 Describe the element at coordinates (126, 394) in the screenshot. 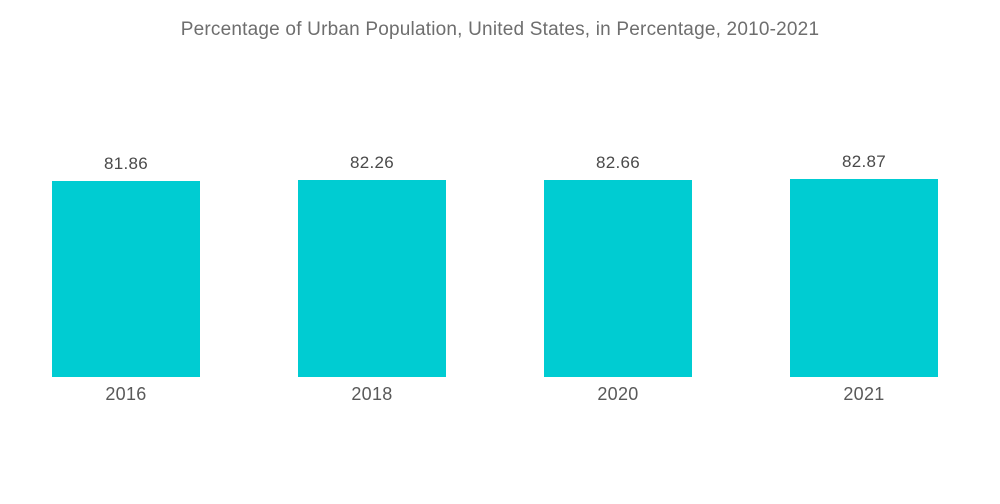

I see `x-axis-tick-label: 2016` at that location.